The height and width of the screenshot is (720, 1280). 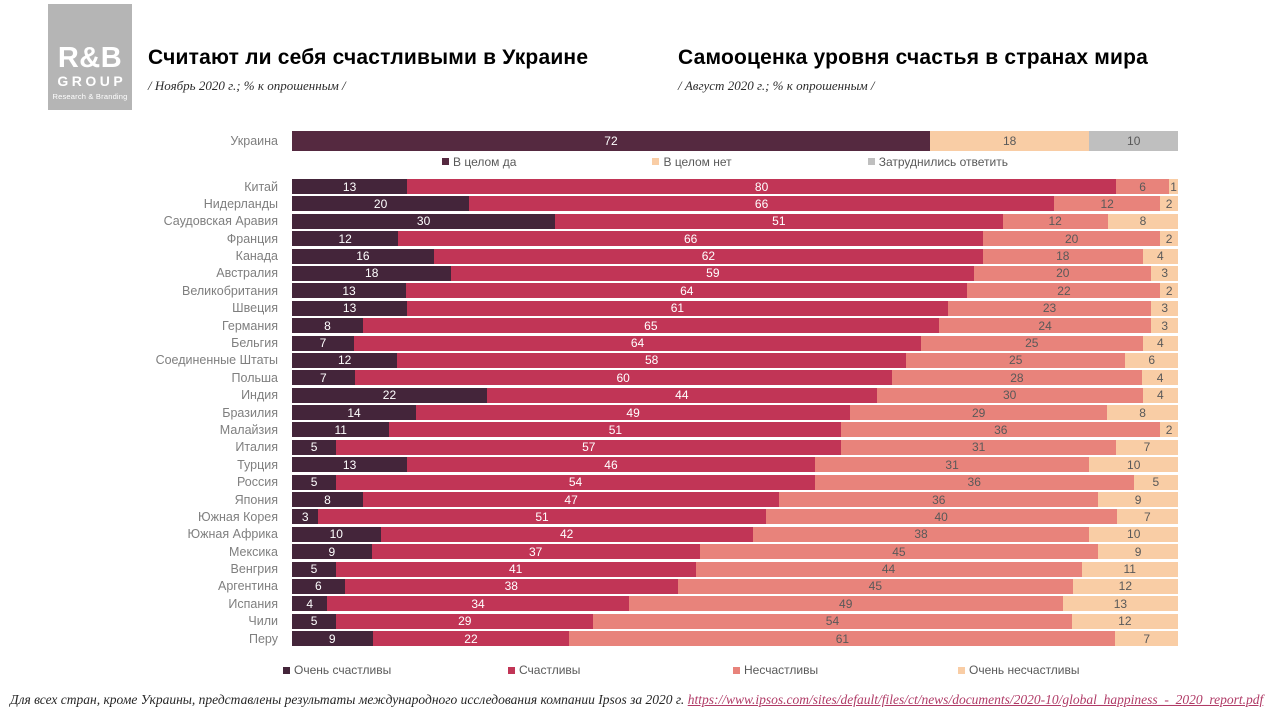 I want to click on bar-segment-Счастливы: 61, so click(x=677, y=308).